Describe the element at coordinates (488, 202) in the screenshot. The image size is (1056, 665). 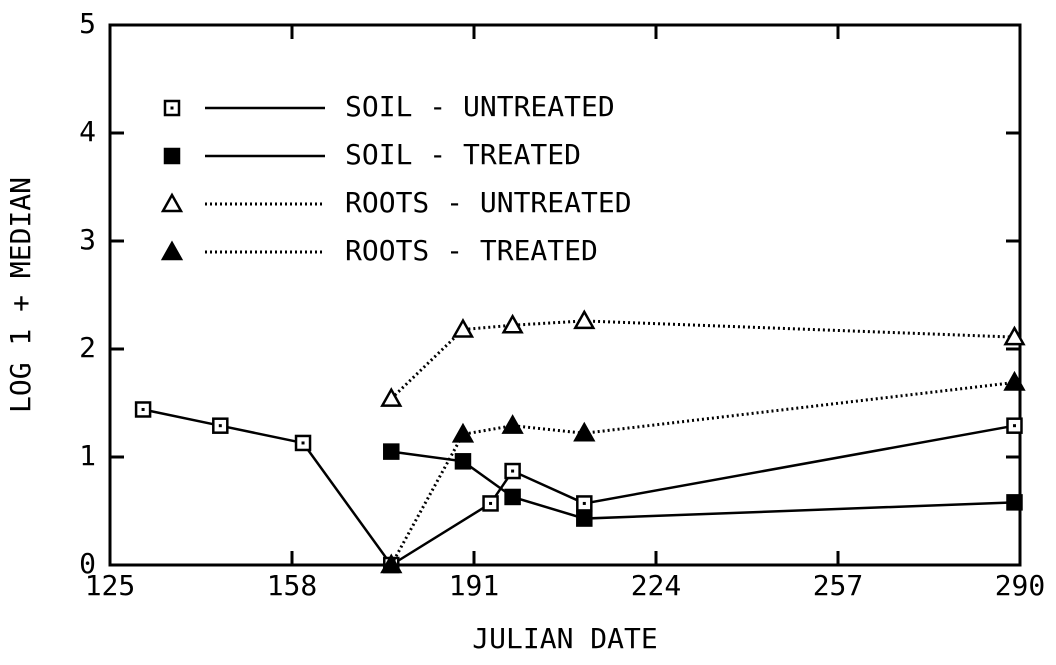
I see `legend-label: ROOTS - UNTREATED` at that location.